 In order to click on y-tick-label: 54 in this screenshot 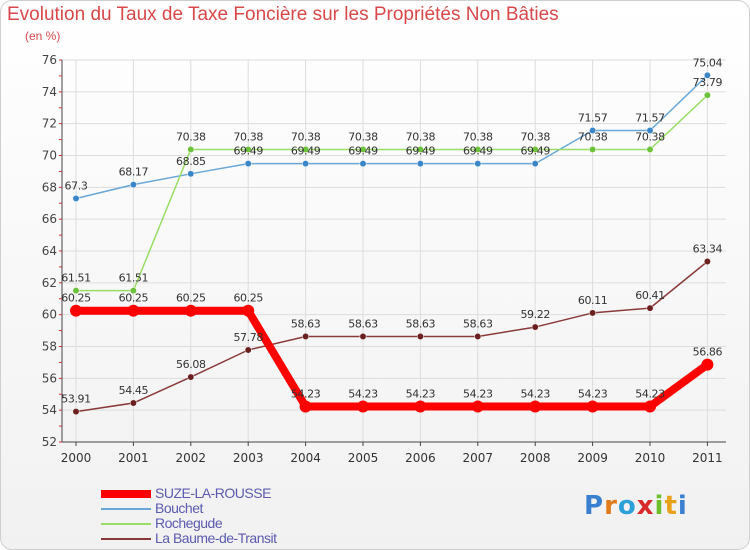, I will do `click(49, 410)`.